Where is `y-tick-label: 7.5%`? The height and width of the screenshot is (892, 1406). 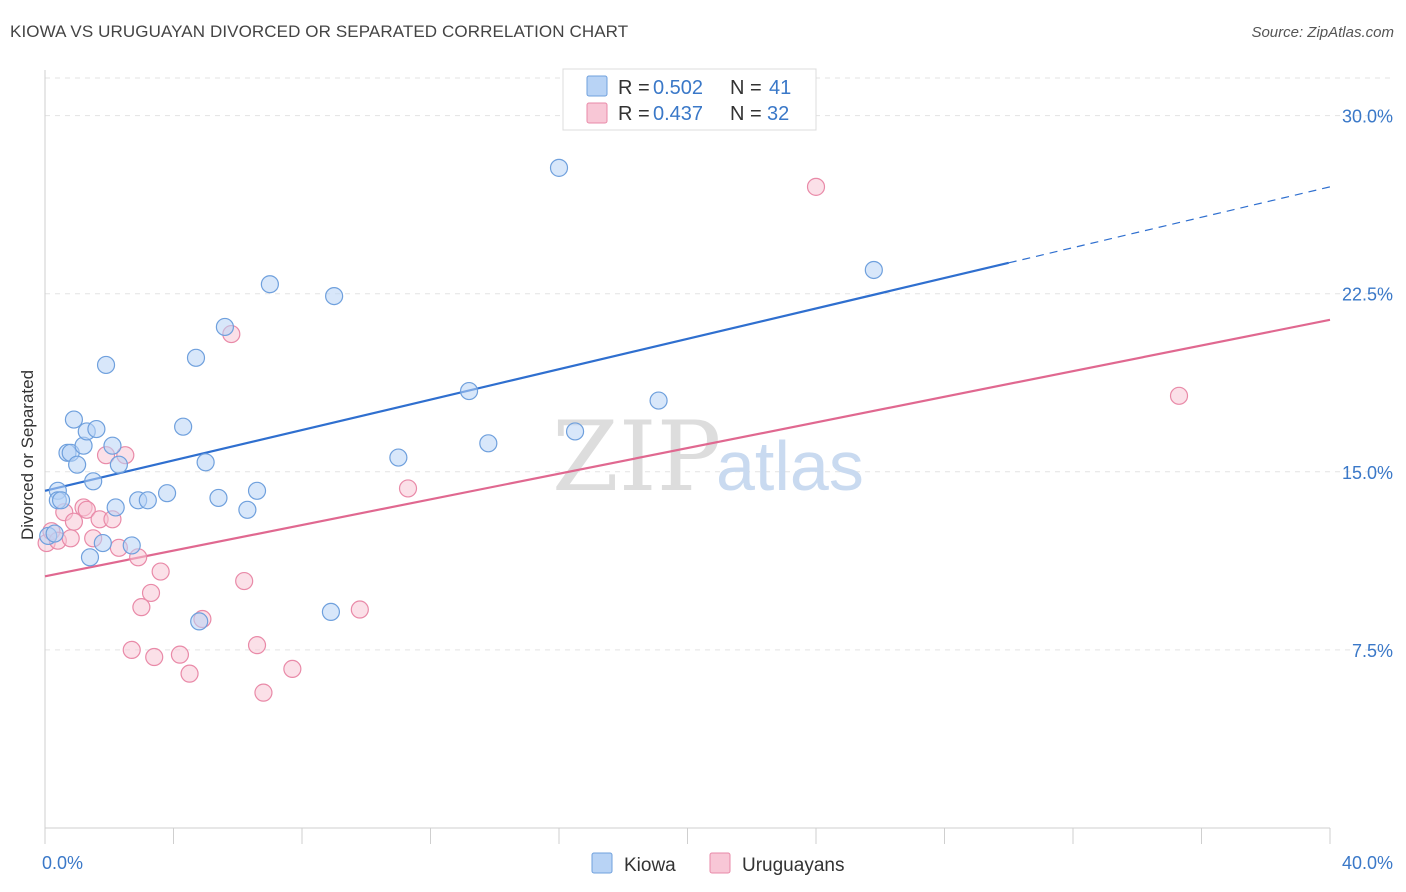
y-tick-label: 7.5% is located at coordinates (1372, 651).